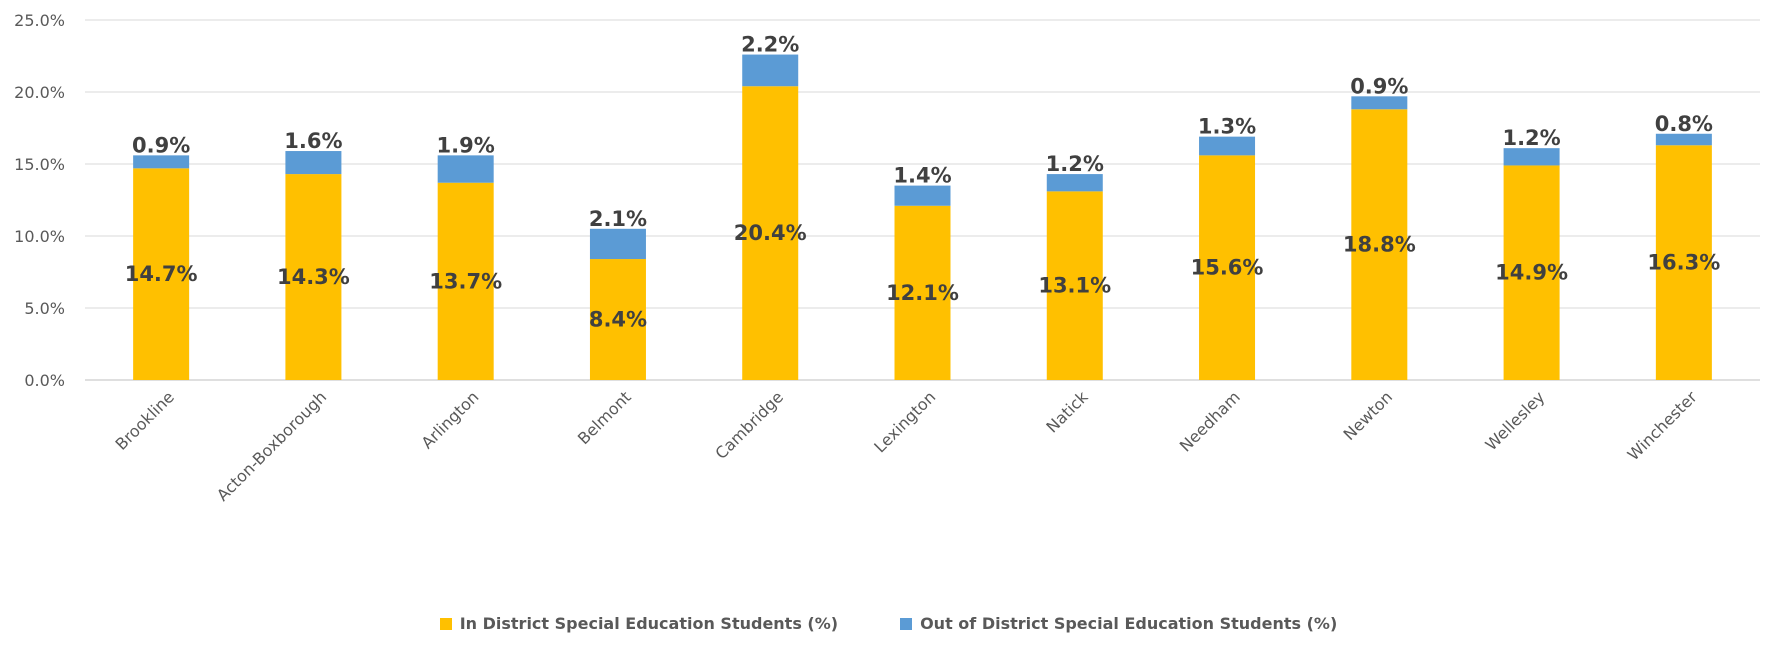  What do you see at coordinates (145, 420) in the screenshot?
I see `x-category-label: Brookline` at bounding box center [145, 420].